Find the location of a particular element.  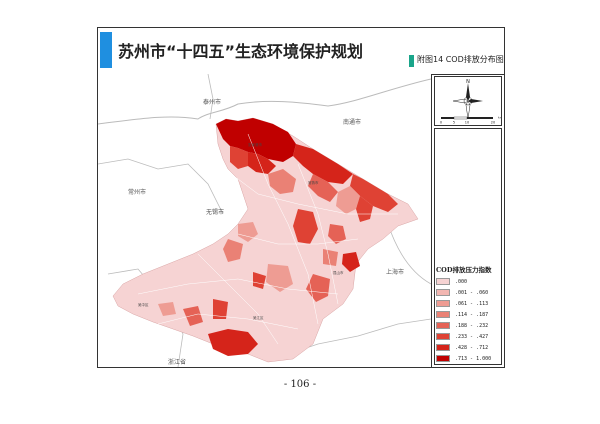

page-number: - 106 - is located at coordinates (300, 384).